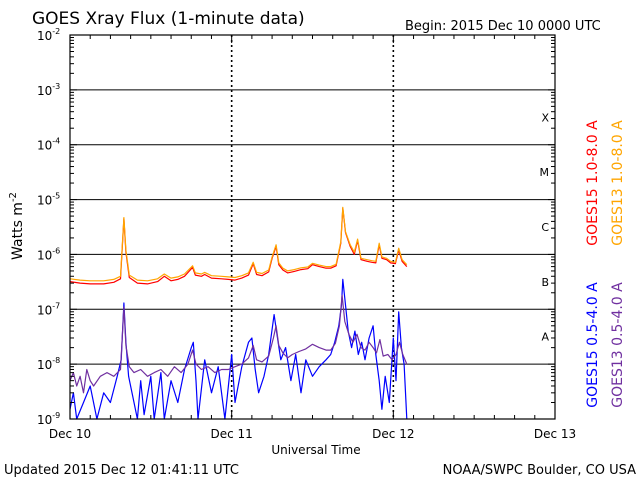  What do you see at coordinates (545, 337) in the screenshot?
I see `flare-class-label: A` at bounding box center [545, 337].